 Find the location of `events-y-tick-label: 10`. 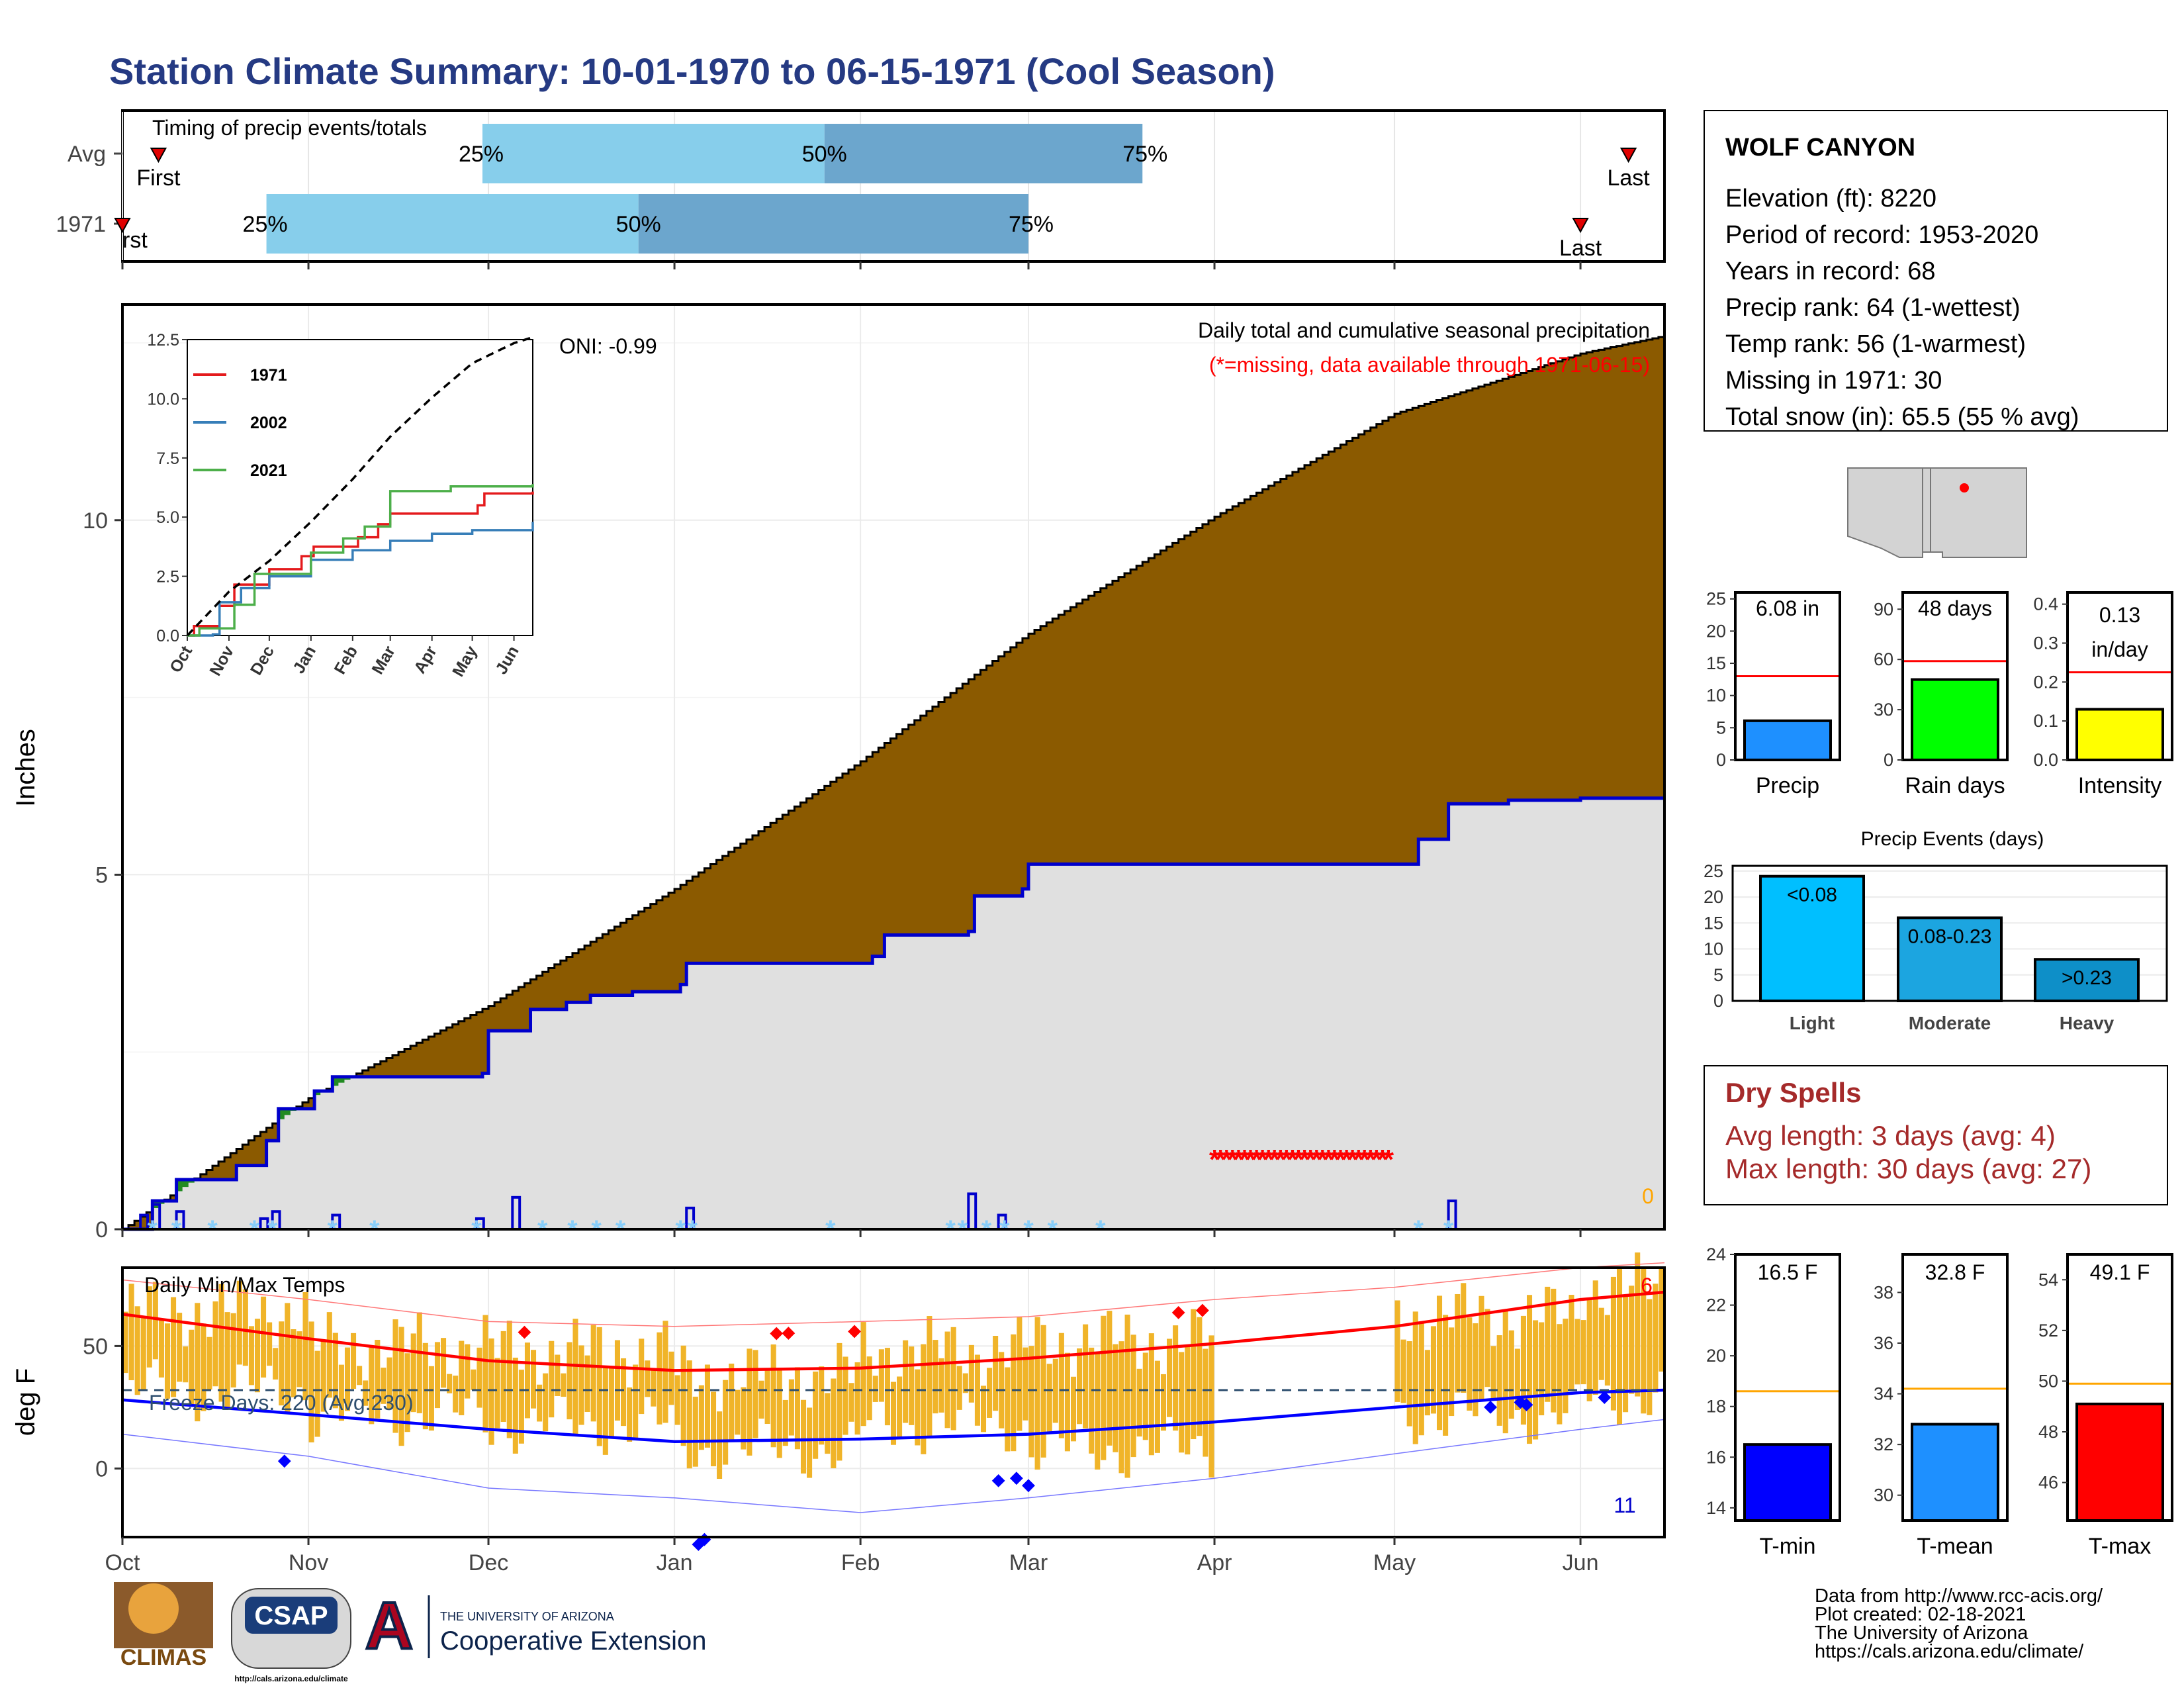

events-y-tick-label: 10 is located at coordinates (1713, 949).